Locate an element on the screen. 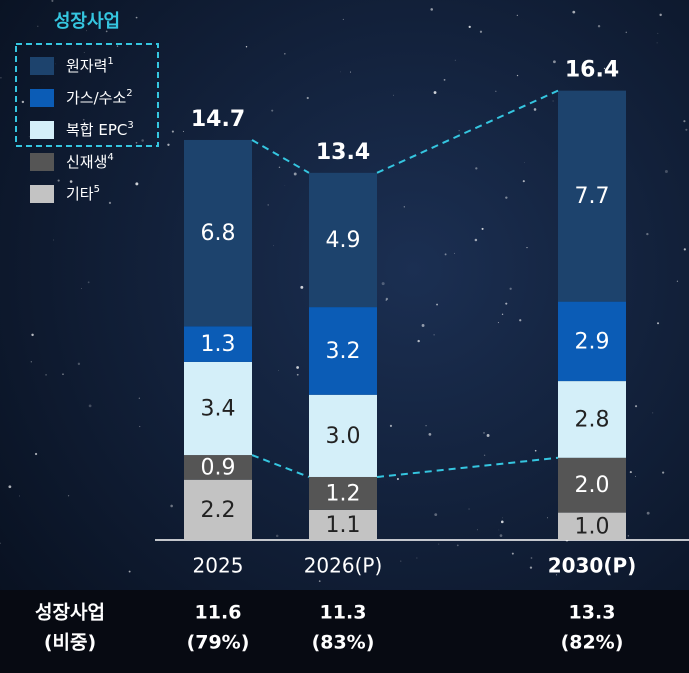 Image resolution: width=689 pixels, height=673 pixels. segment-label: 1.3 is located at coordinates (218, 344).